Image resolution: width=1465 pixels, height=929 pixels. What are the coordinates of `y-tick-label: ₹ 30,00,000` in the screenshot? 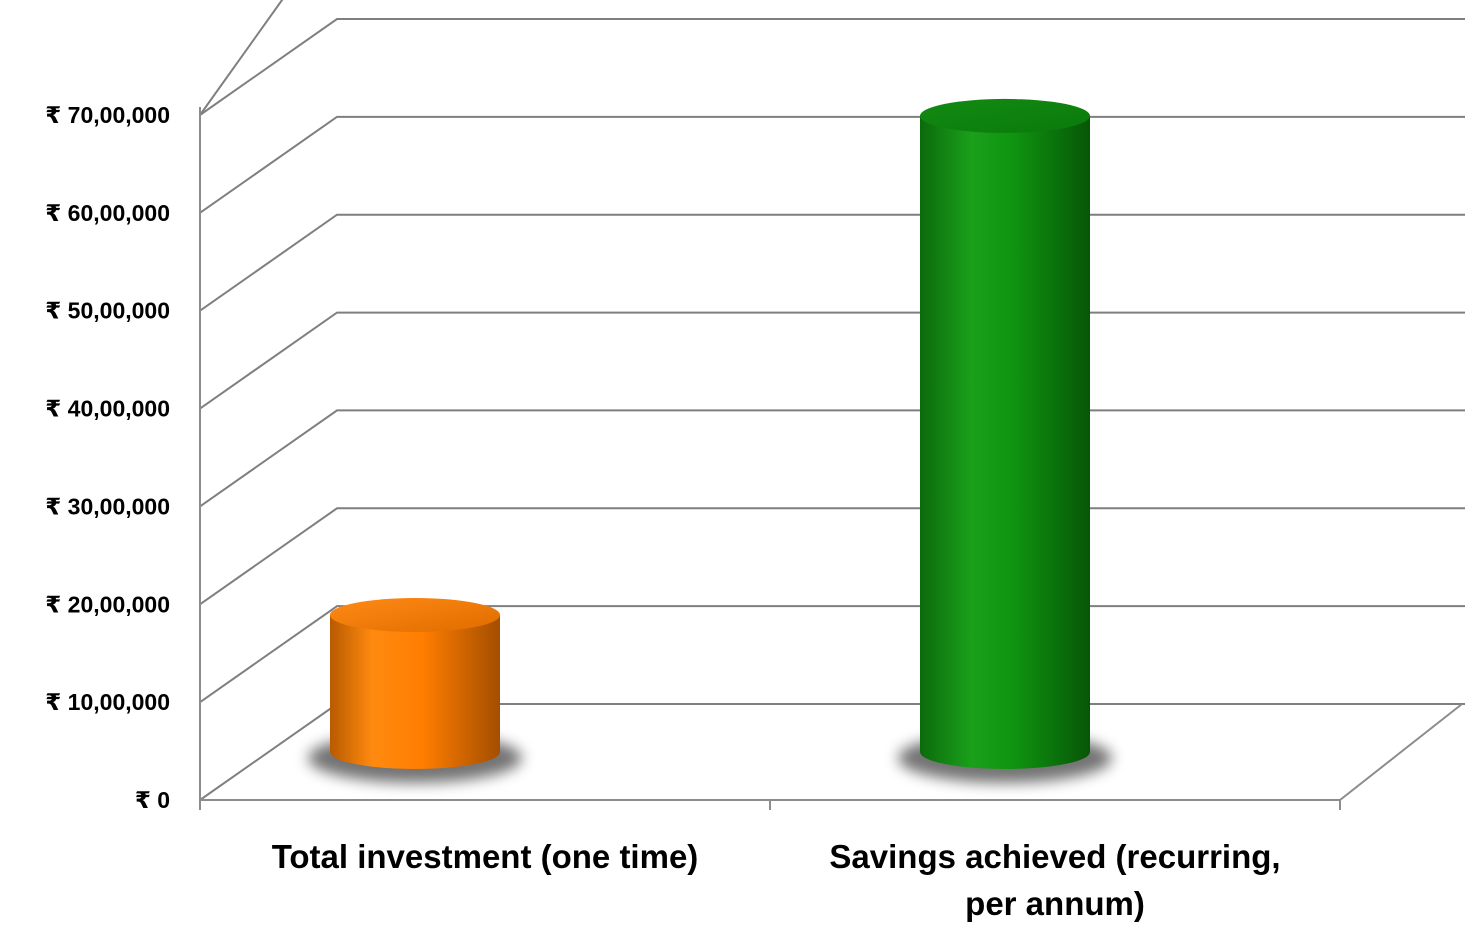 It's located at (107, 506).